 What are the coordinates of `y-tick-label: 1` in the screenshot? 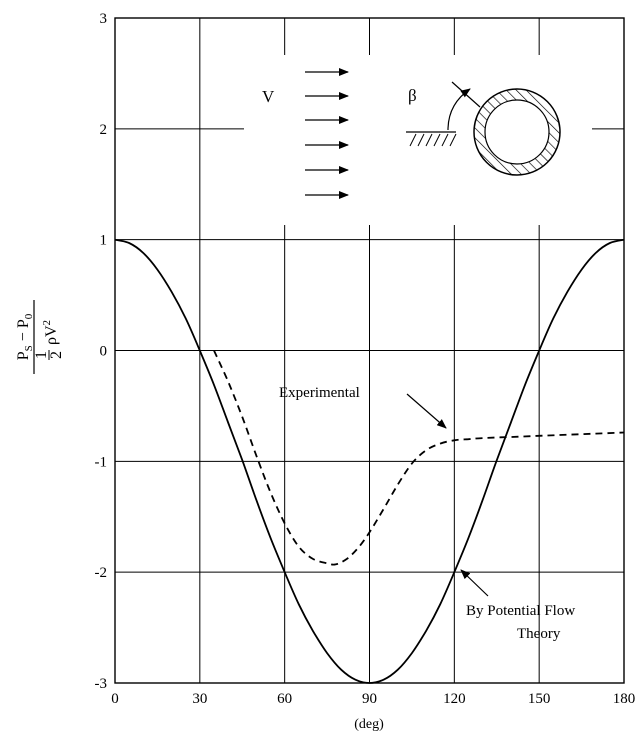 It's located at (104, 241).